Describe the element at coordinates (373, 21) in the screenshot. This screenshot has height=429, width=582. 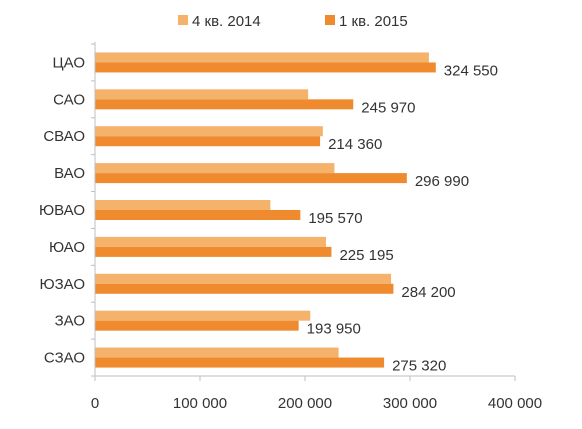
I see `legend-label: 1 кв. 2015` at that location.